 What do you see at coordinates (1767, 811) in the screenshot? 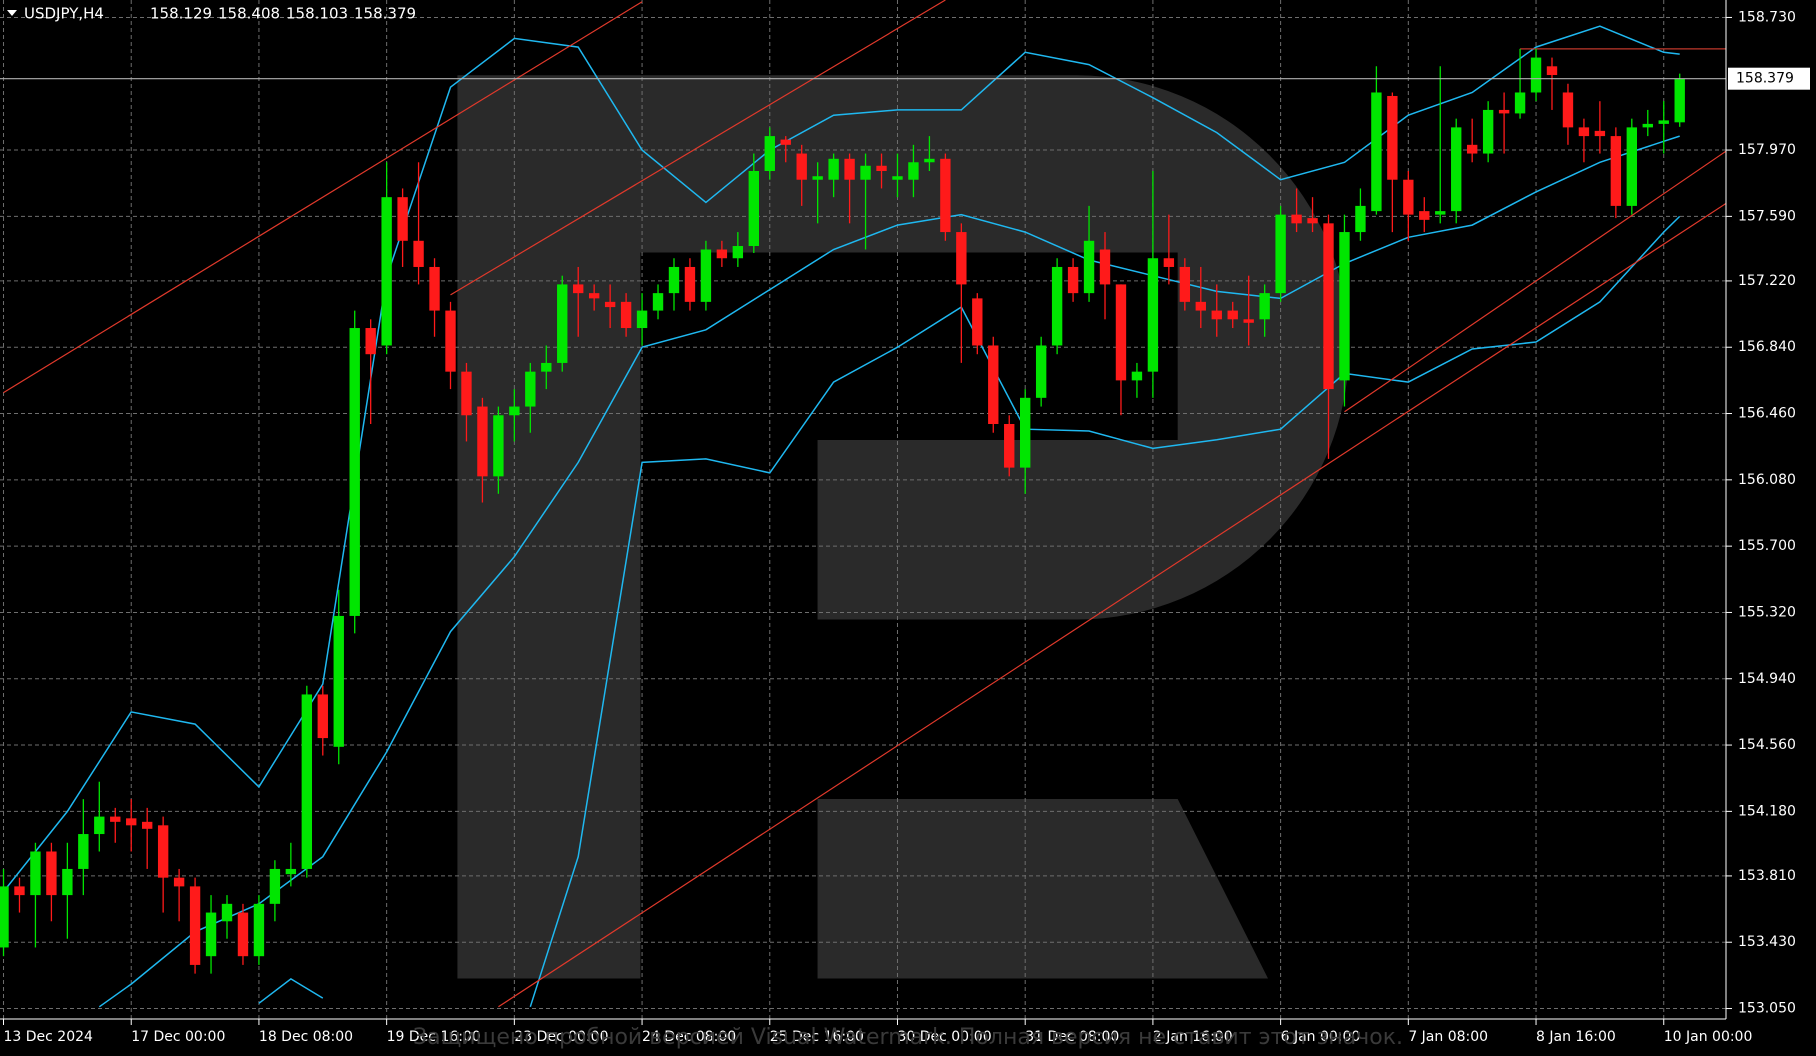
I see `y-tick-label: 154.180` at bounding box center [1767, 811].